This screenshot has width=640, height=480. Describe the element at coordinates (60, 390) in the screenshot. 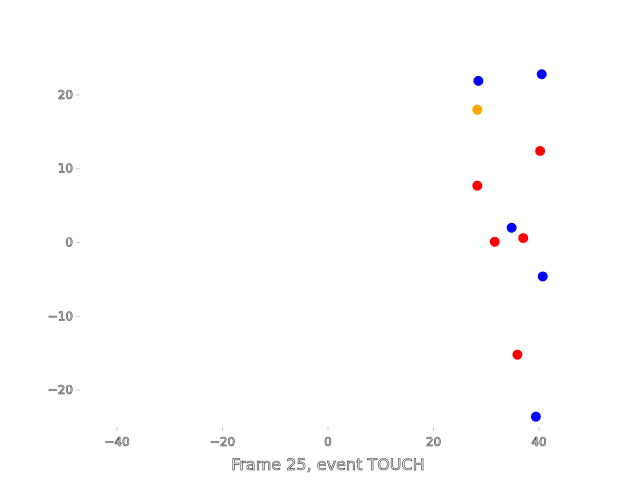

I see `y-tick-label: −20` at that location.